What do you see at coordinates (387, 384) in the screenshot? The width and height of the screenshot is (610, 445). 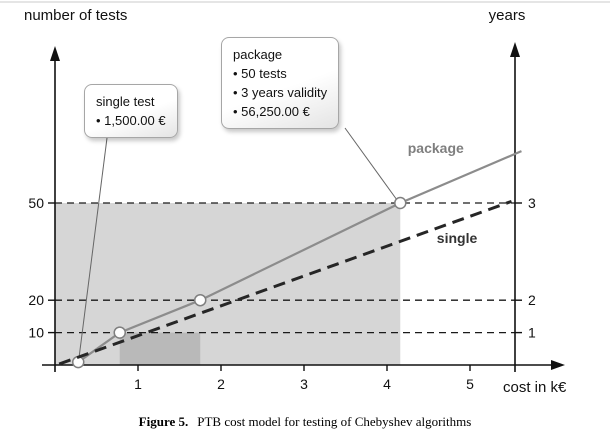 I see `x-tick-label-4: 4` at bounding box center [387, 384].